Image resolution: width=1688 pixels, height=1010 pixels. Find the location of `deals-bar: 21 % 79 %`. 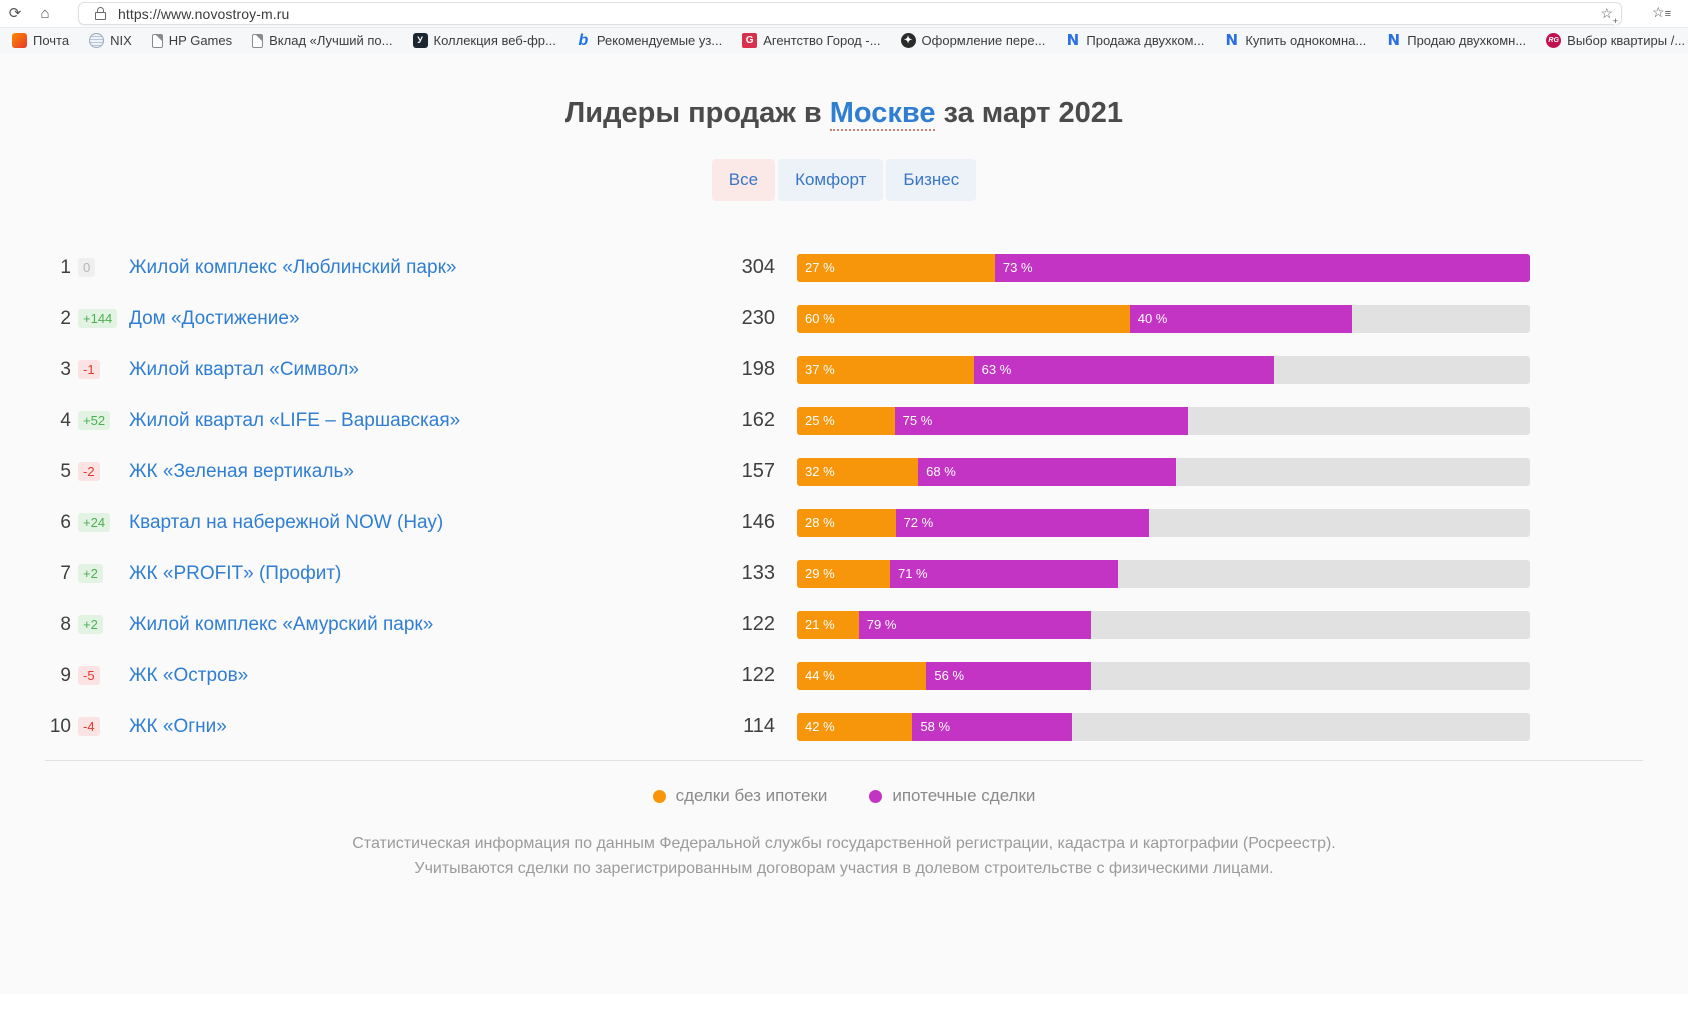

deals-bar: 21 % 79 % is located at coordinates (1163, 624).